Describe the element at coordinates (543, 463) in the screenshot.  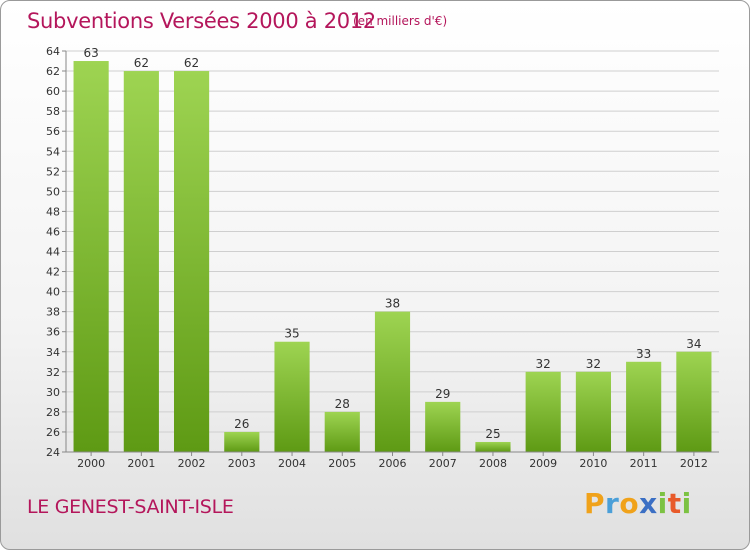
I see `x-tick-label: 2009` at that location.